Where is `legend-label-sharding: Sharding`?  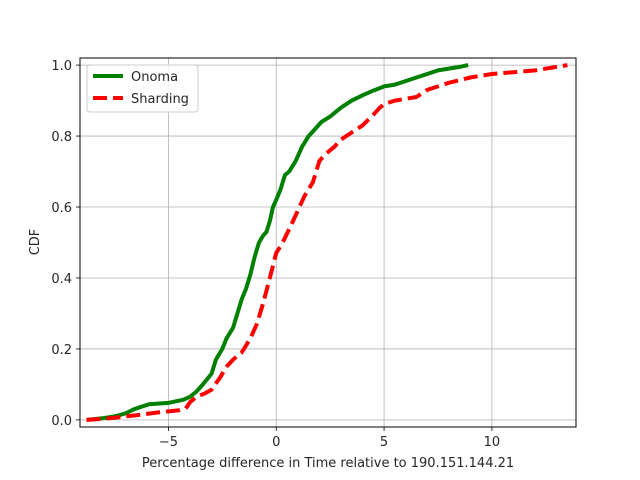
legend-label-sharding: Sharding is located at coordinates (160, 99).